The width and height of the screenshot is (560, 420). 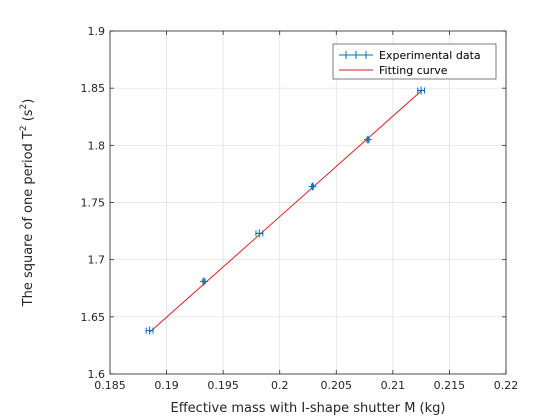 What do you see at coordinates (28, 117) in the screenshot?
I see `y-axis-title-unit-open: (s` at bounding box center [28, 117].